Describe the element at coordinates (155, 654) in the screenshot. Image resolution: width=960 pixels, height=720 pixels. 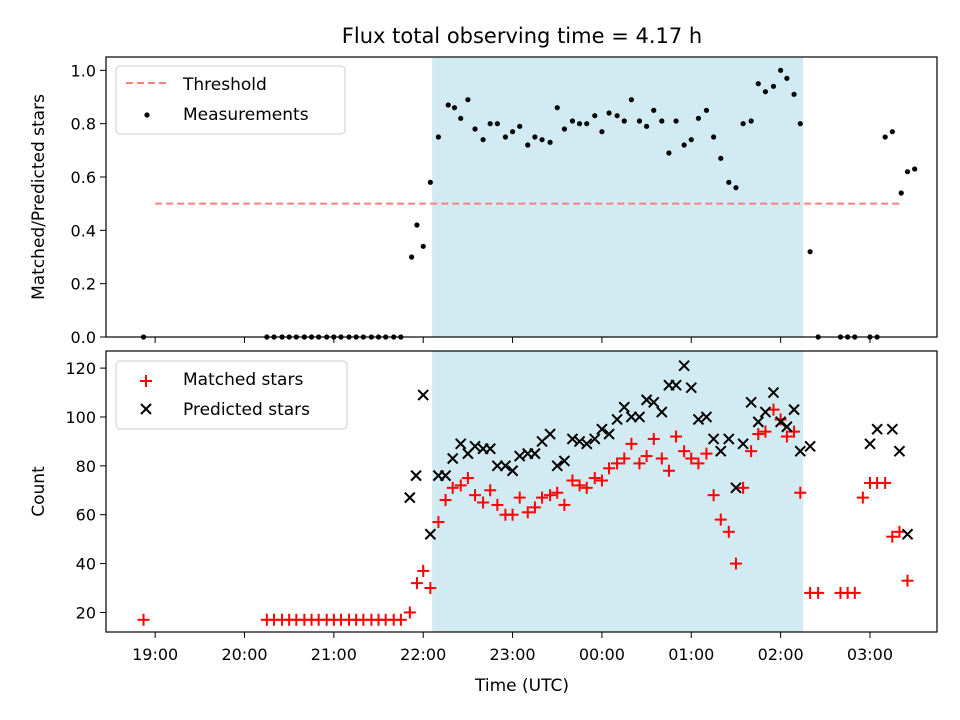
I see `x-tick-label: 19:00` at that location.